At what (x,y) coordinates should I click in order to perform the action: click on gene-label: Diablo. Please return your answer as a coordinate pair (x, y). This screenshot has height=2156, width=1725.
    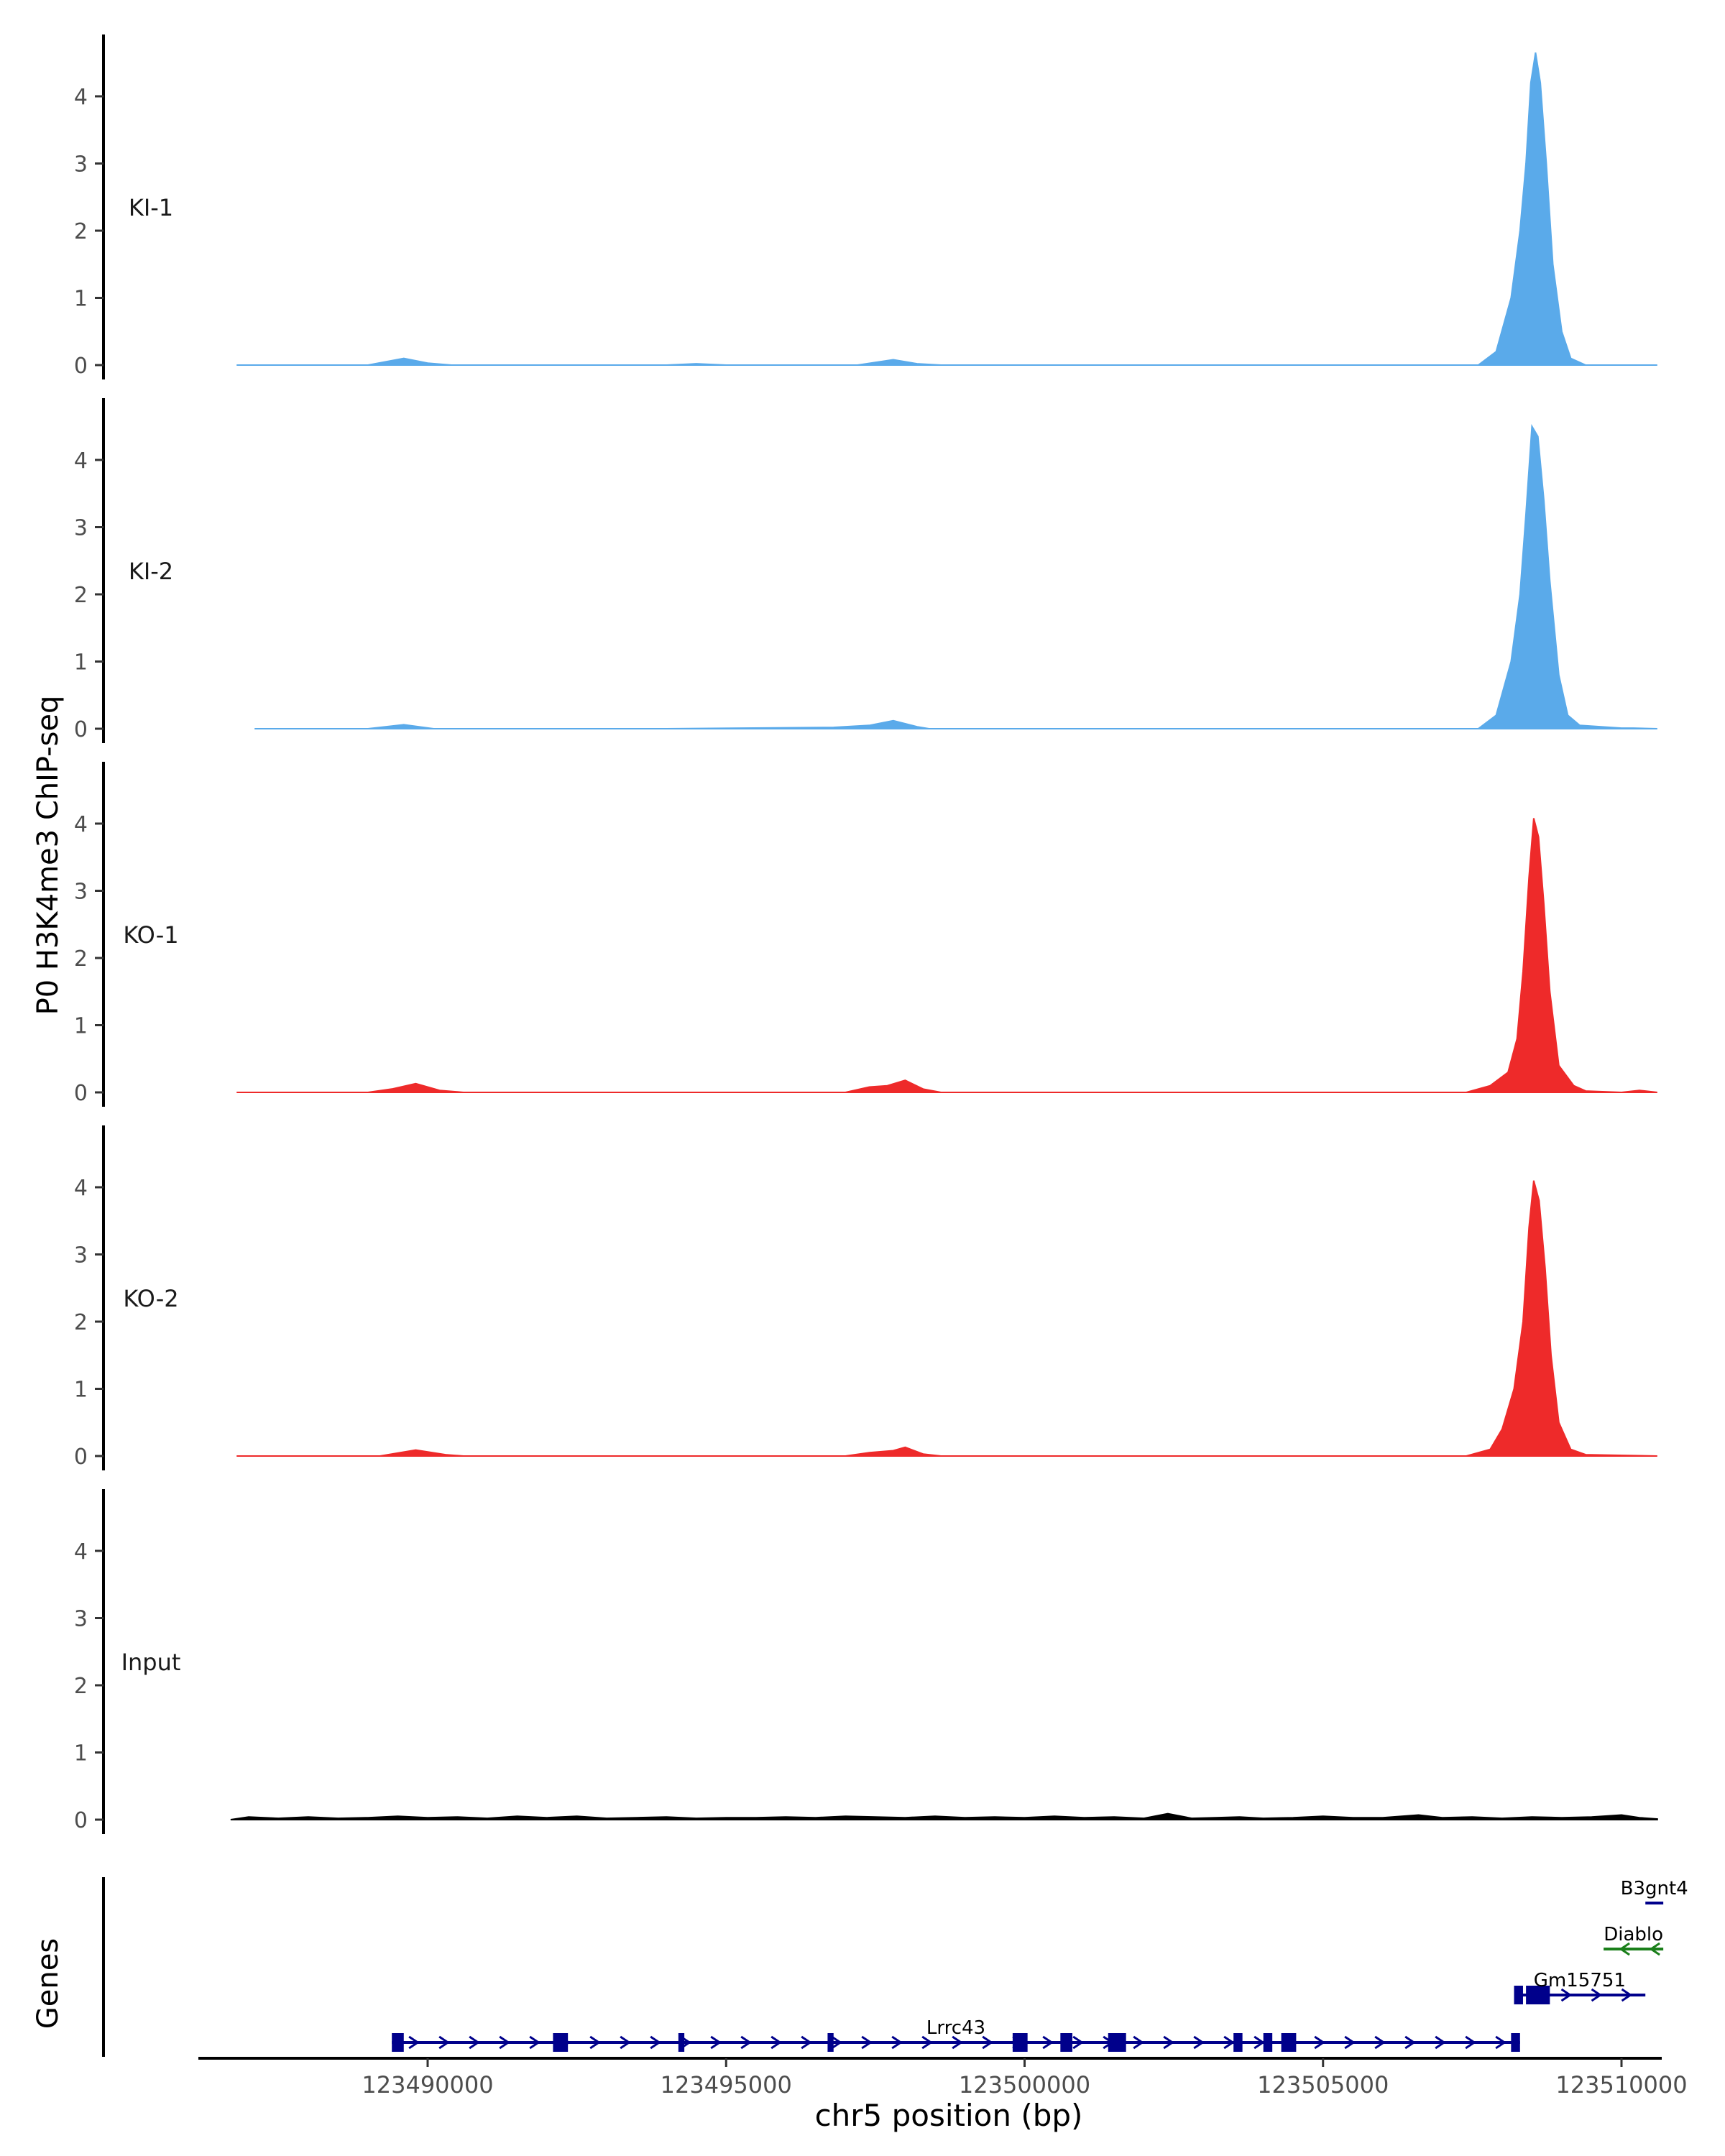
    Looking at the image, I should click on (1633, 1934).